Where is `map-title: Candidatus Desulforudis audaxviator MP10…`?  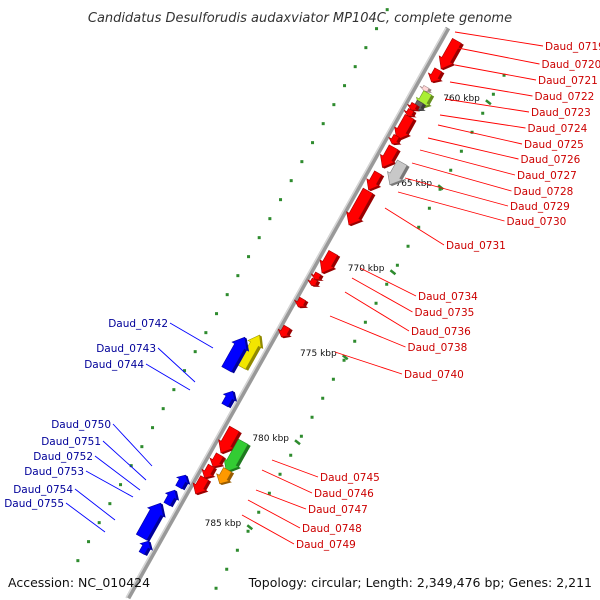
map-title: Candidatus Desulforudis audaxviator MP10… is located at coordinates (300, 18).